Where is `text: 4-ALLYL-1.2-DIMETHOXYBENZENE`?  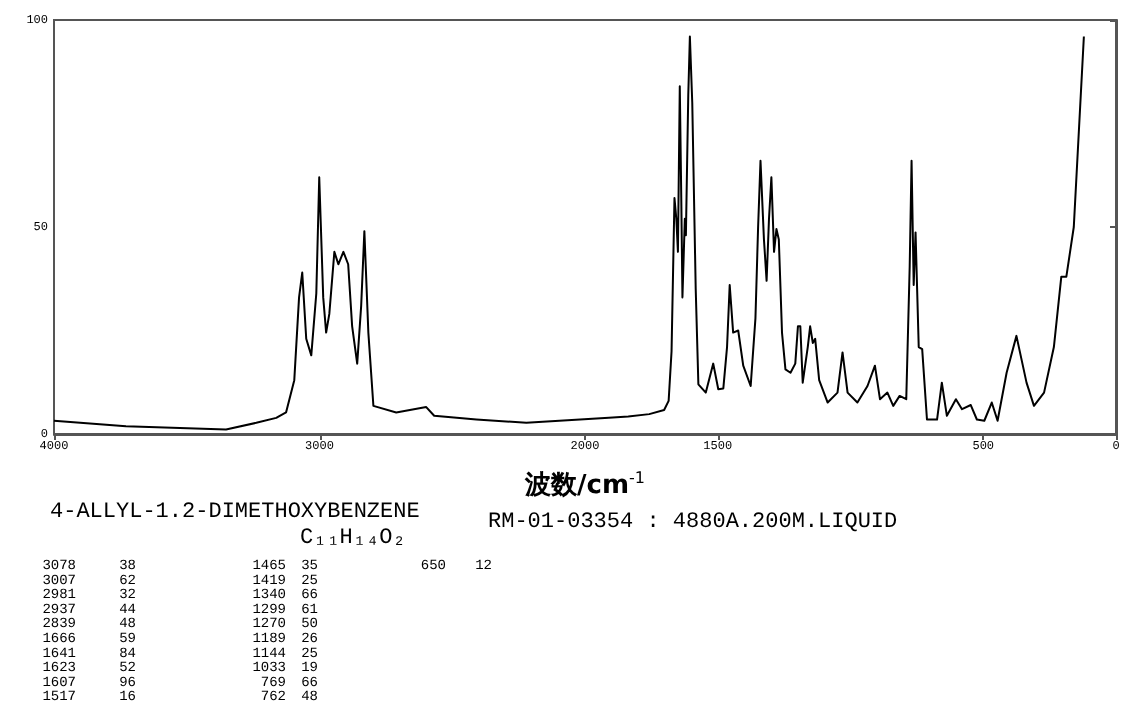 text: 4-ALLYL-1.2-DIMETHOXYBENZENE is located at coordinates (235, 513).